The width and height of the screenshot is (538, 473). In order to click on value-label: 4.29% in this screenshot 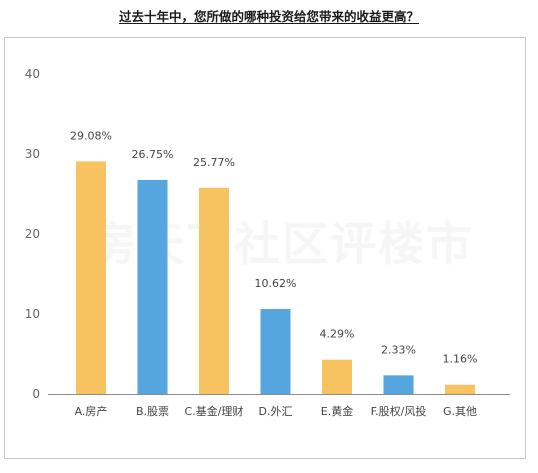, I will do `click(337, 334)`.